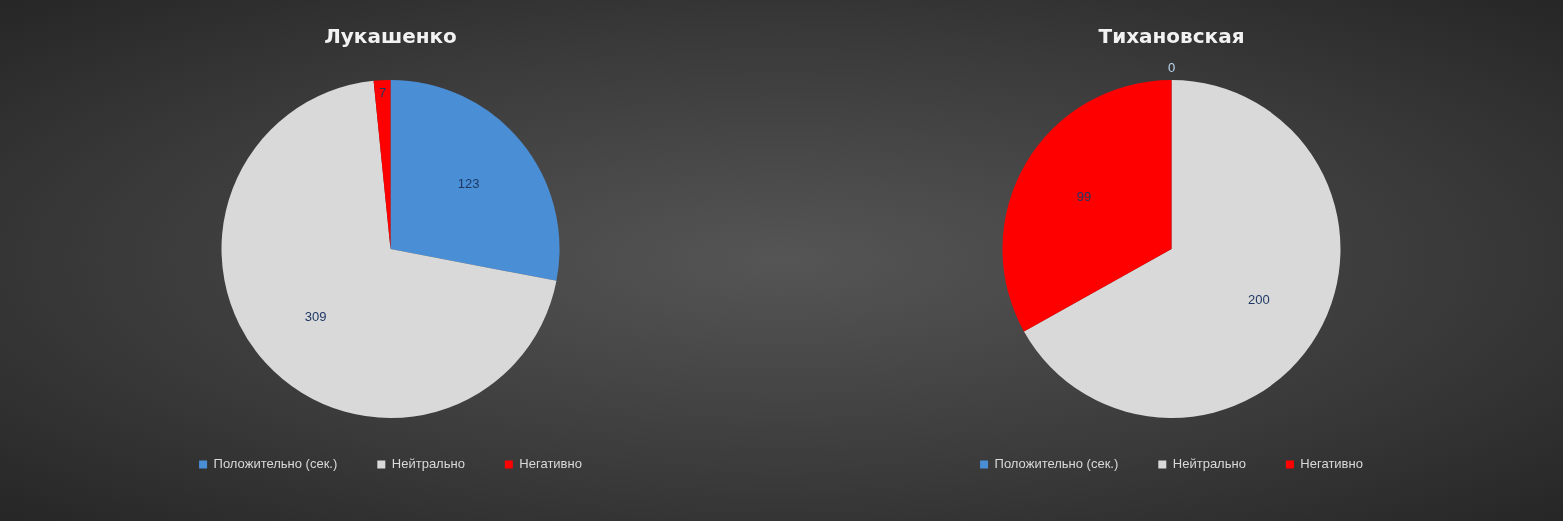 The image size is (1563, 521). Describe the element at coordinates (390, 36) in the screenshot. I see `chart-title: Лукашенко` at that location.